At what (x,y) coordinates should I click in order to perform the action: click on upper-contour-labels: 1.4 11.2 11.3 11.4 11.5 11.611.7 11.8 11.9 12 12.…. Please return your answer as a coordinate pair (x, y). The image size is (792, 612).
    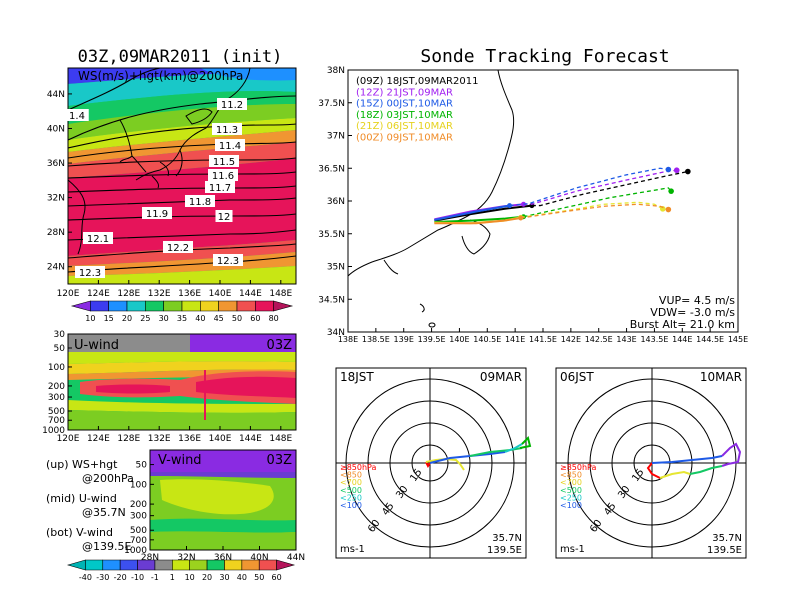
    Looking at the image, I should click on (156, 188).